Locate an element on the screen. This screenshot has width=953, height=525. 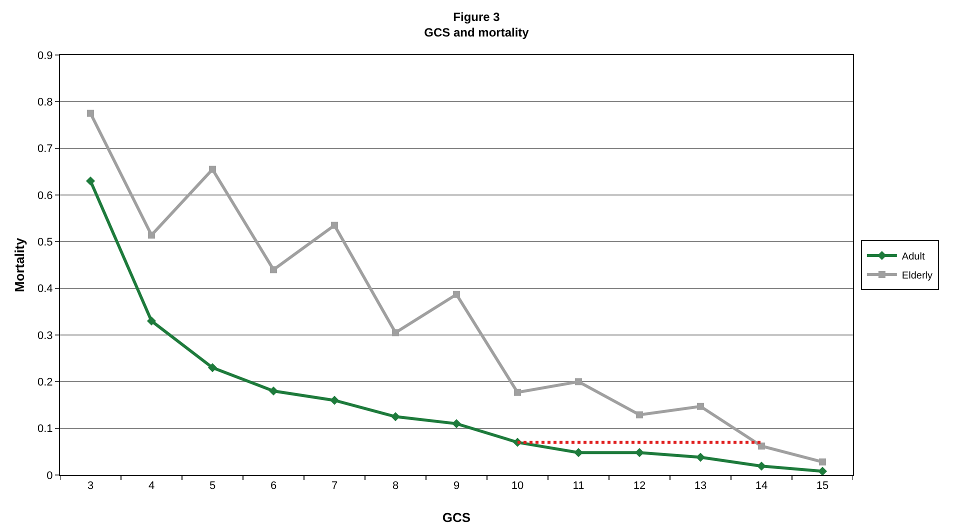
y-tick-label: 0.3 is located at coordinates (45, 336).